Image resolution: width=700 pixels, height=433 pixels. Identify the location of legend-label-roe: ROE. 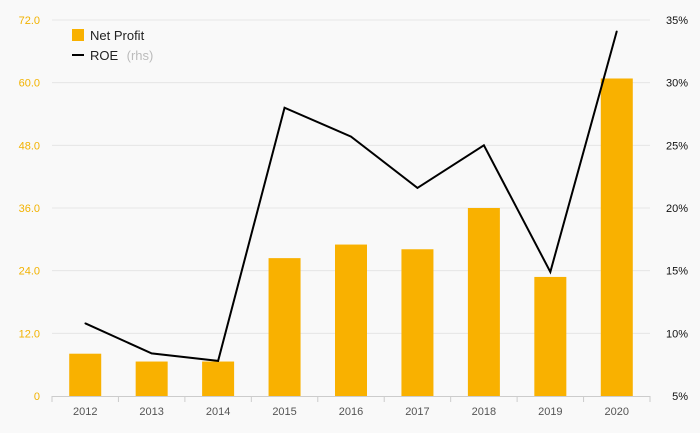
(104, 55).